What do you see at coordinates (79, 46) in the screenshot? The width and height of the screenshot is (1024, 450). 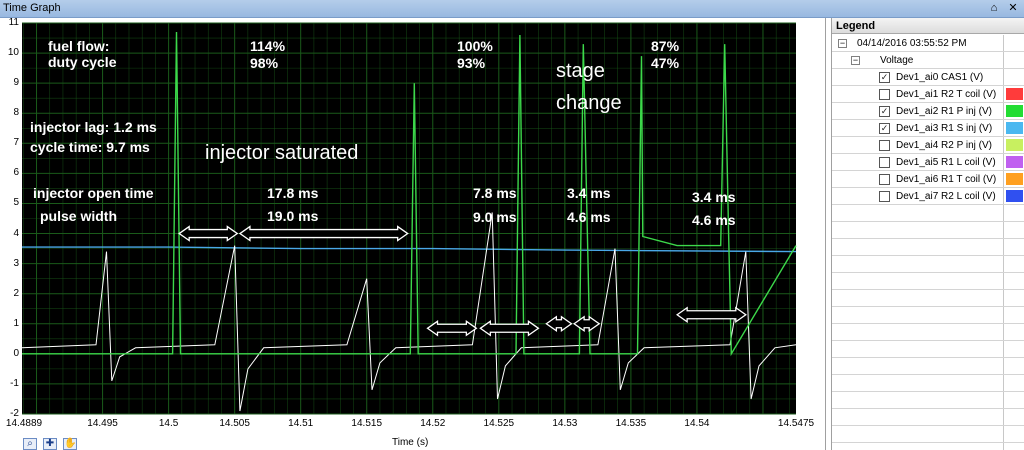 I see `annotation-fuel-flow: fuel flow:` at bounding box center [79, 46].